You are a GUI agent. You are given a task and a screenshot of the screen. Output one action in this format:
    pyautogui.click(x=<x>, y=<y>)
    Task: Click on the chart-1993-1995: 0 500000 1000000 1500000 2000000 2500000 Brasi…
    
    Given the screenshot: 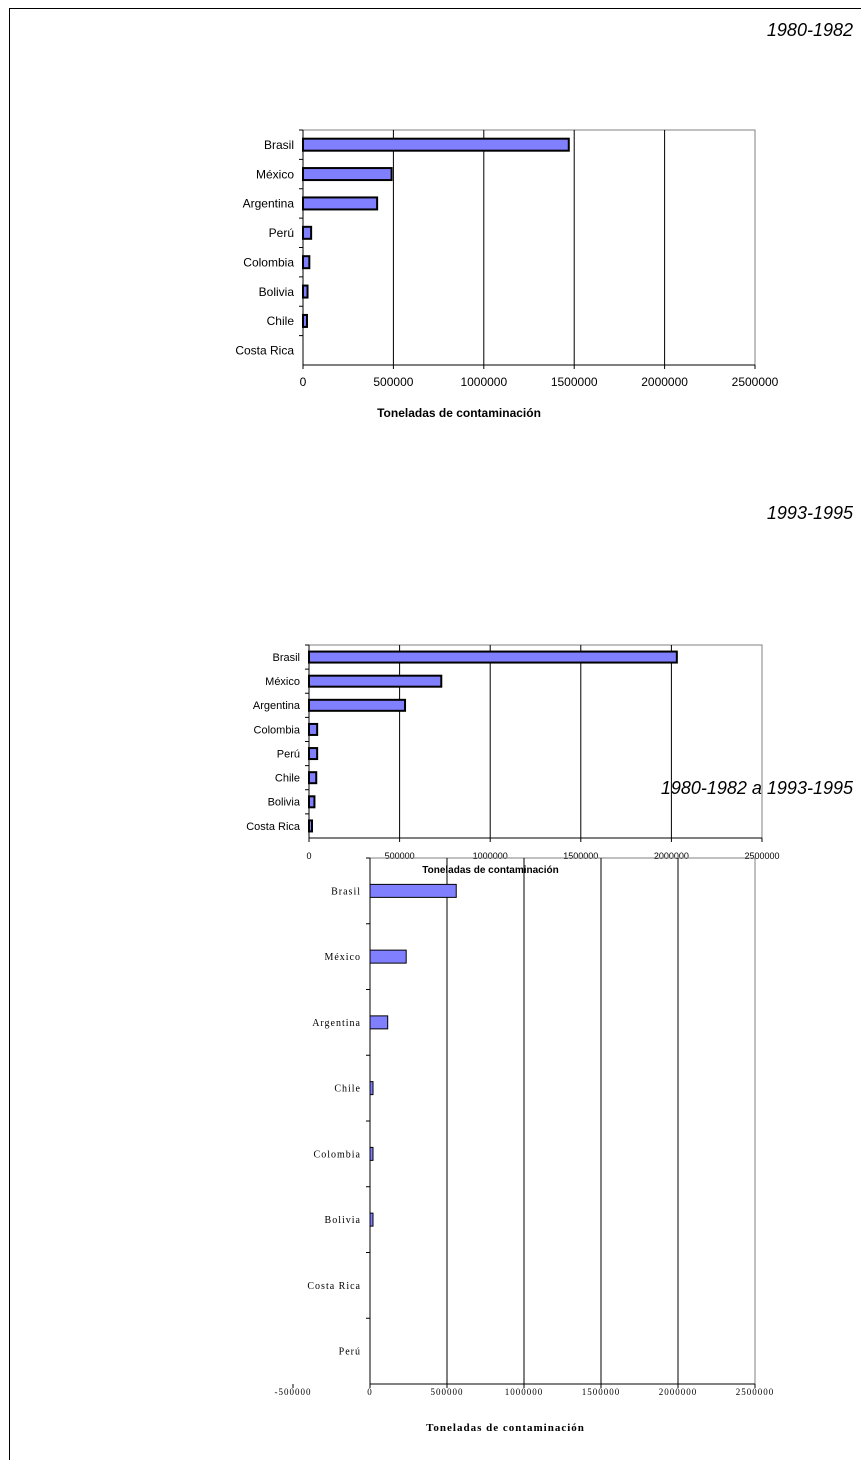 What is the action you would take?
    pyautogui.click(x=513, y=760)
    